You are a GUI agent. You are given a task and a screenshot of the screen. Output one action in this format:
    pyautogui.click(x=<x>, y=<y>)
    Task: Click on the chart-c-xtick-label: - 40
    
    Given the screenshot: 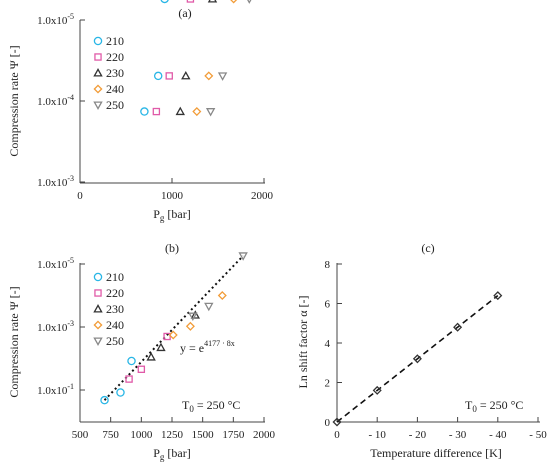 What is the action you would take?
    pyautogui.click(x=498, y=435)
    